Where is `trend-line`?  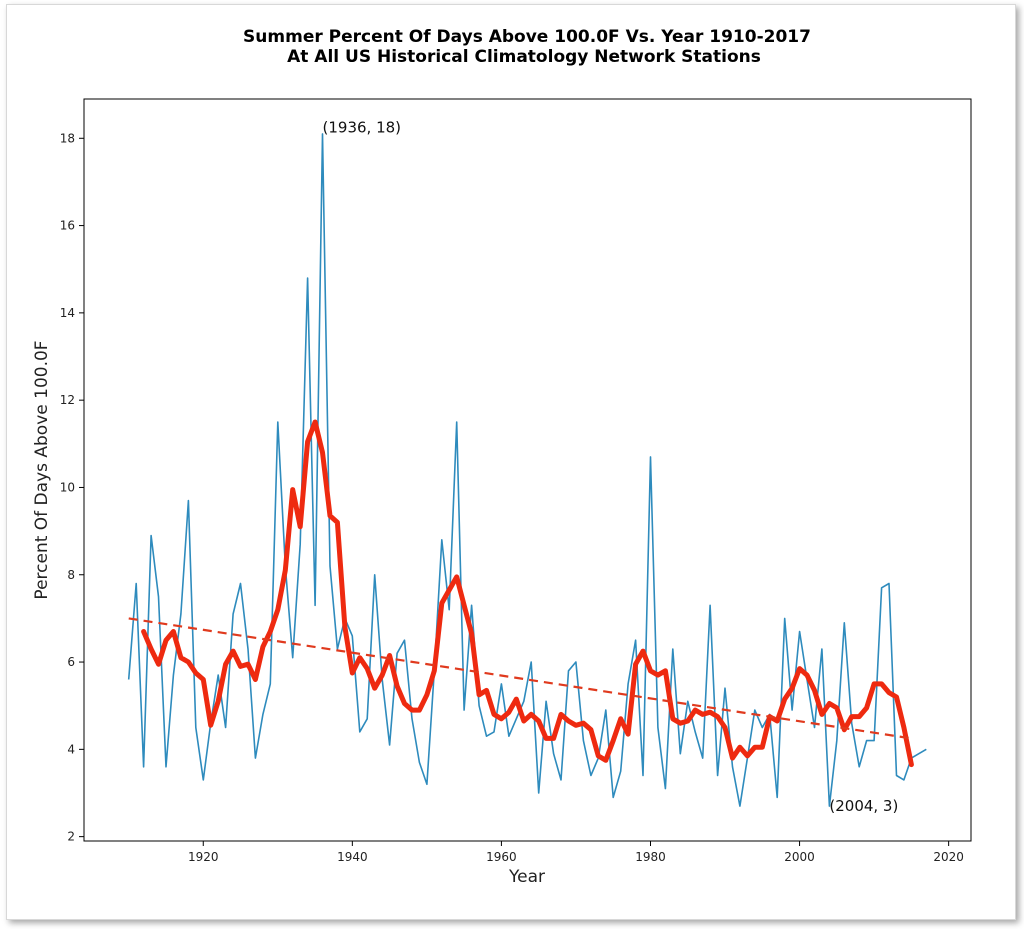 trend-line is located at coordinates (520, 678).